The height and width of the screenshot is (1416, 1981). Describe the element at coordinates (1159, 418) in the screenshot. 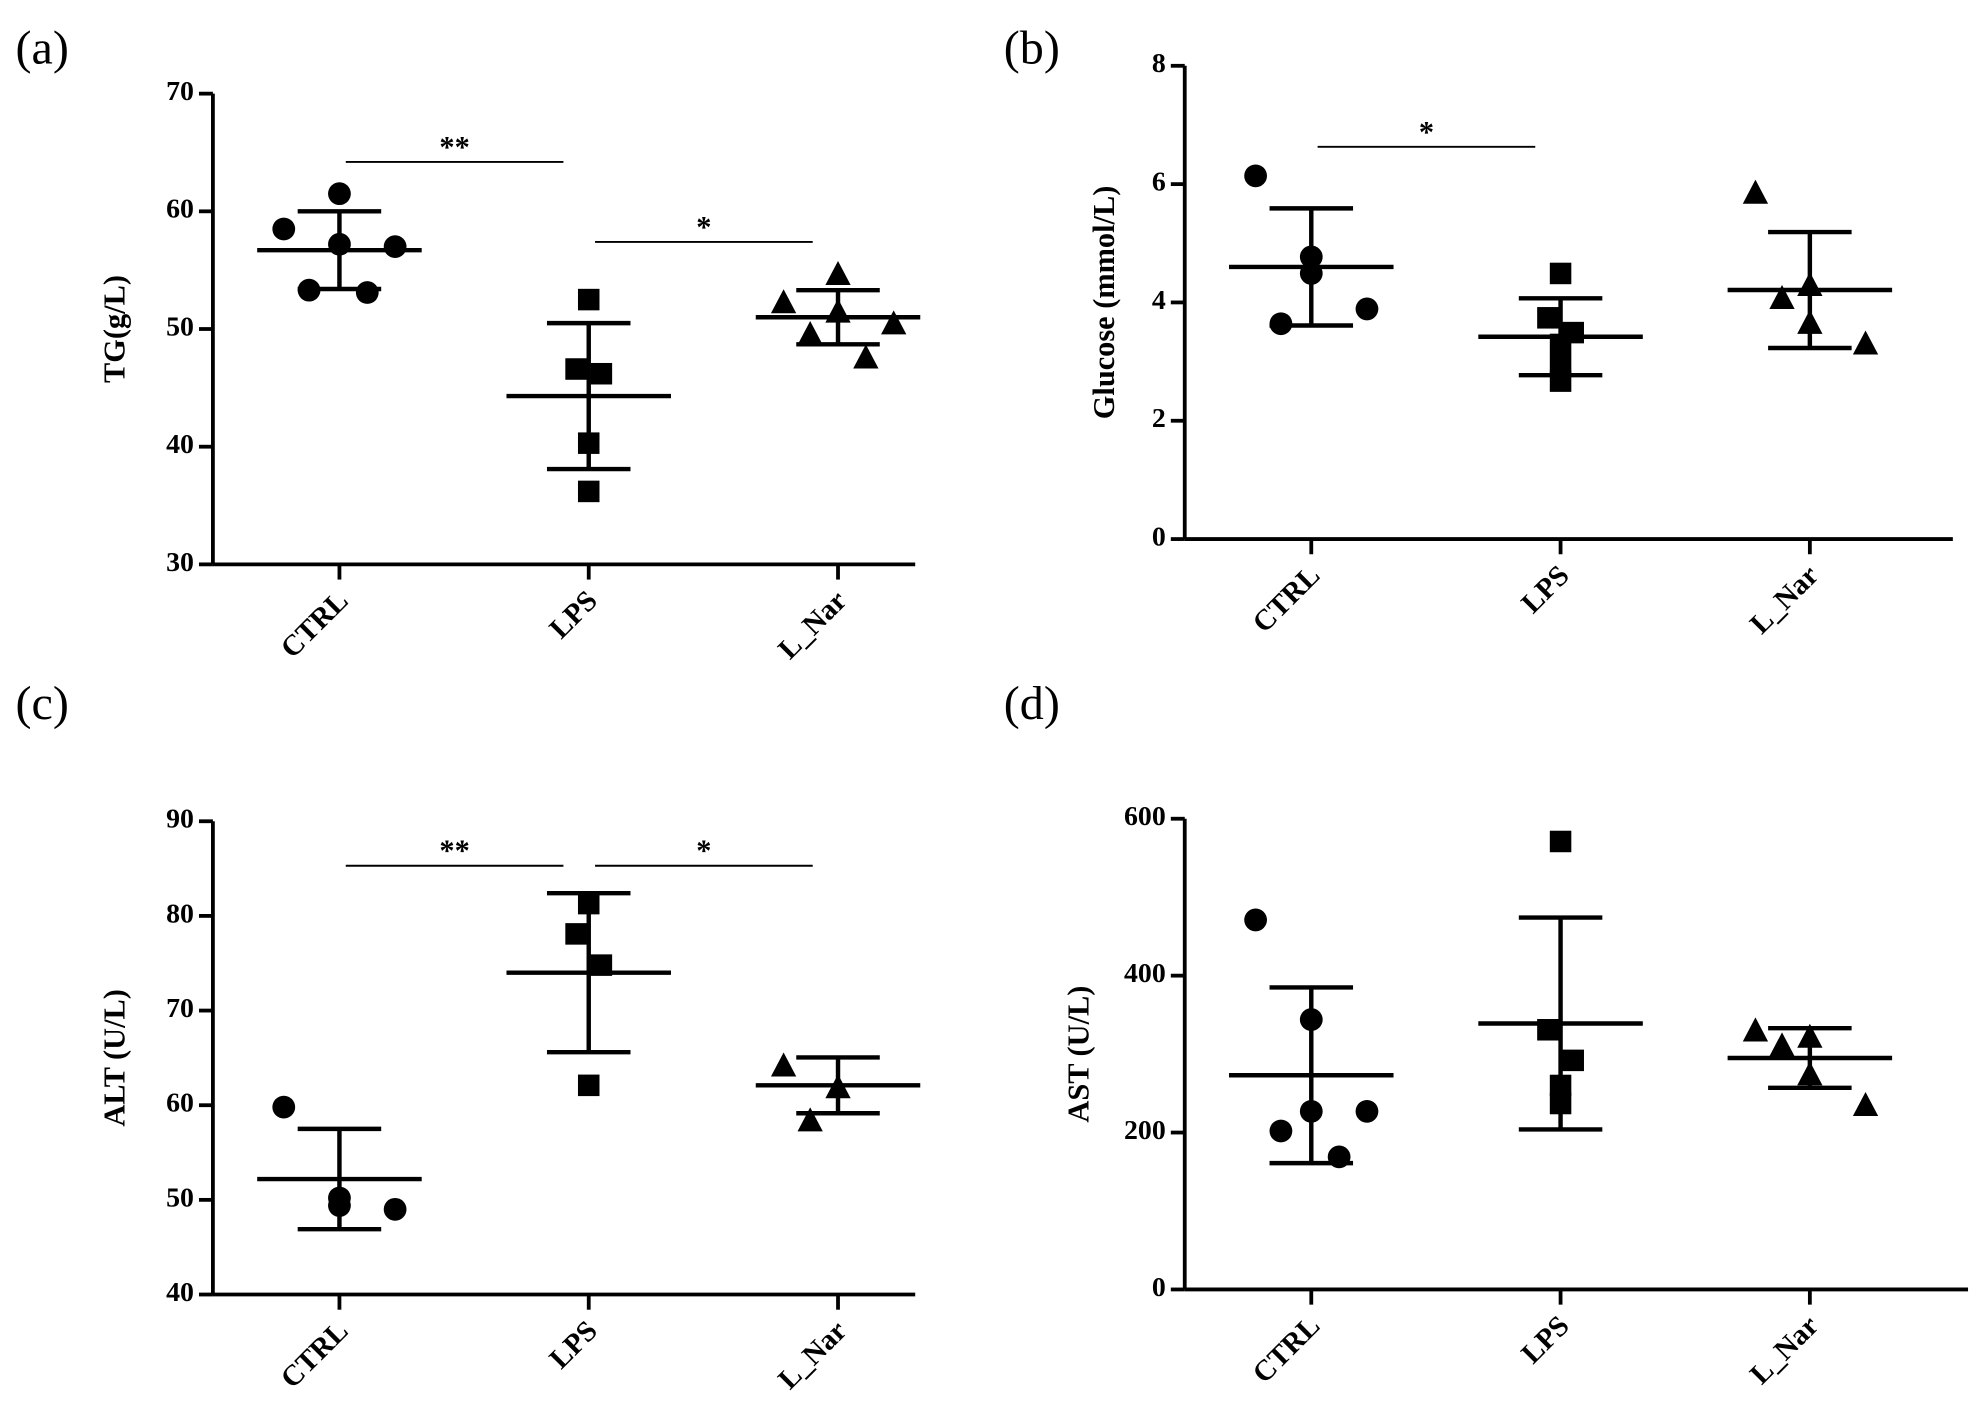

I see `y-tick-label: 2` at that location.